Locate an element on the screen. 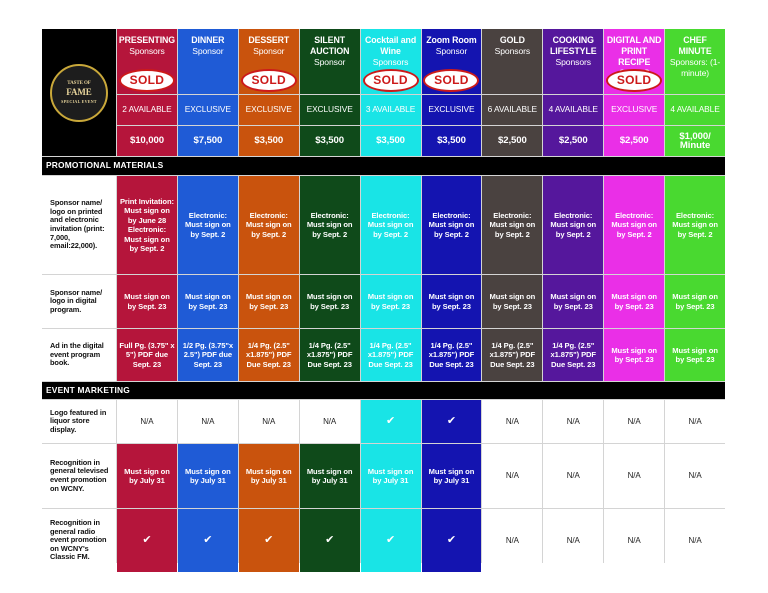 The height and width of the screenshot is (593, 768). availability-gold: 6 AVAILABLE is located at coordinates (512, 110).